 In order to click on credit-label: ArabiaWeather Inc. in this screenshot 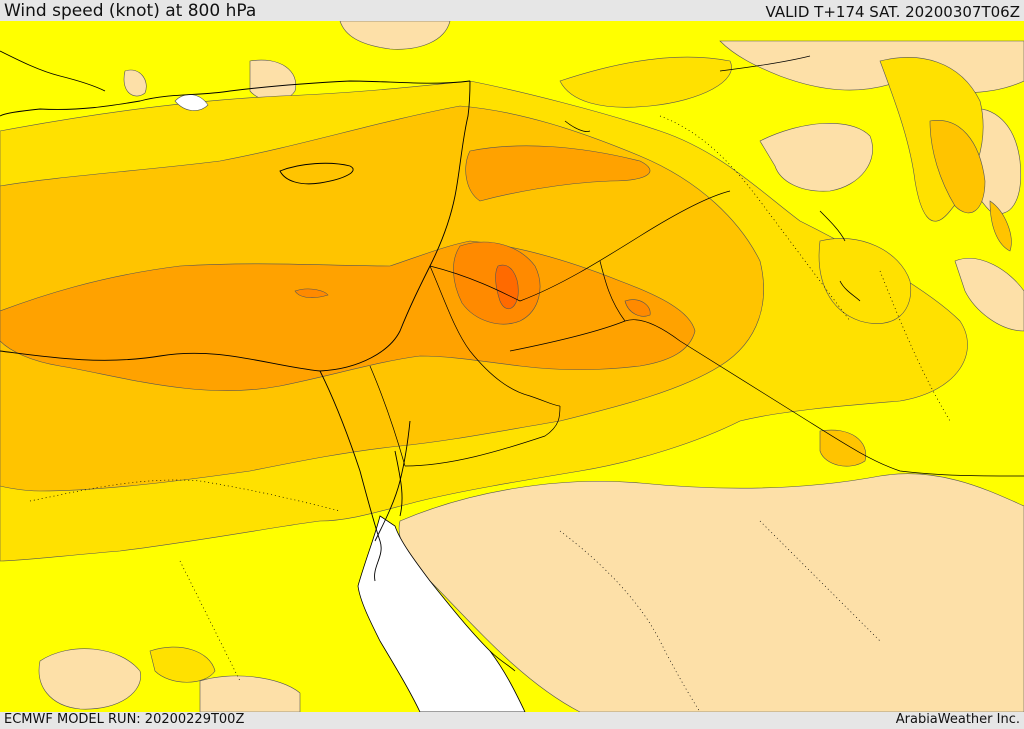, I will do `click(957, 719)`.